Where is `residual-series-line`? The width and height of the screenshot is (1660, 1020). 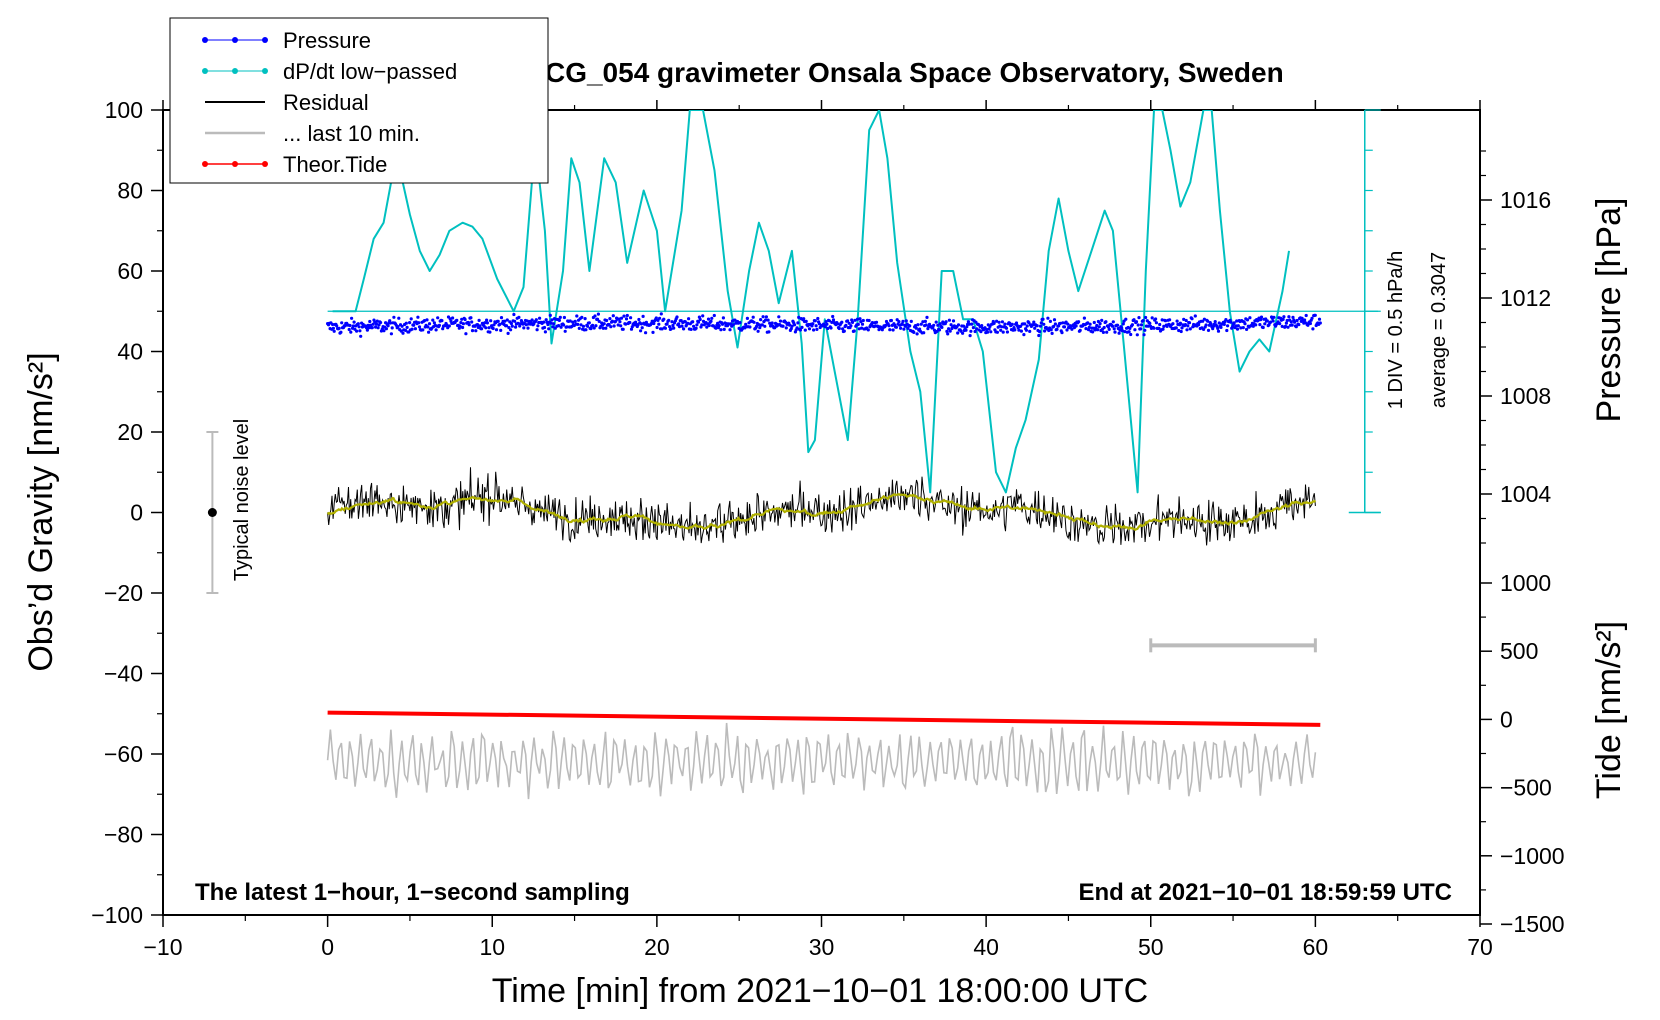
residual-series-line is located at coordinates (821, 506).